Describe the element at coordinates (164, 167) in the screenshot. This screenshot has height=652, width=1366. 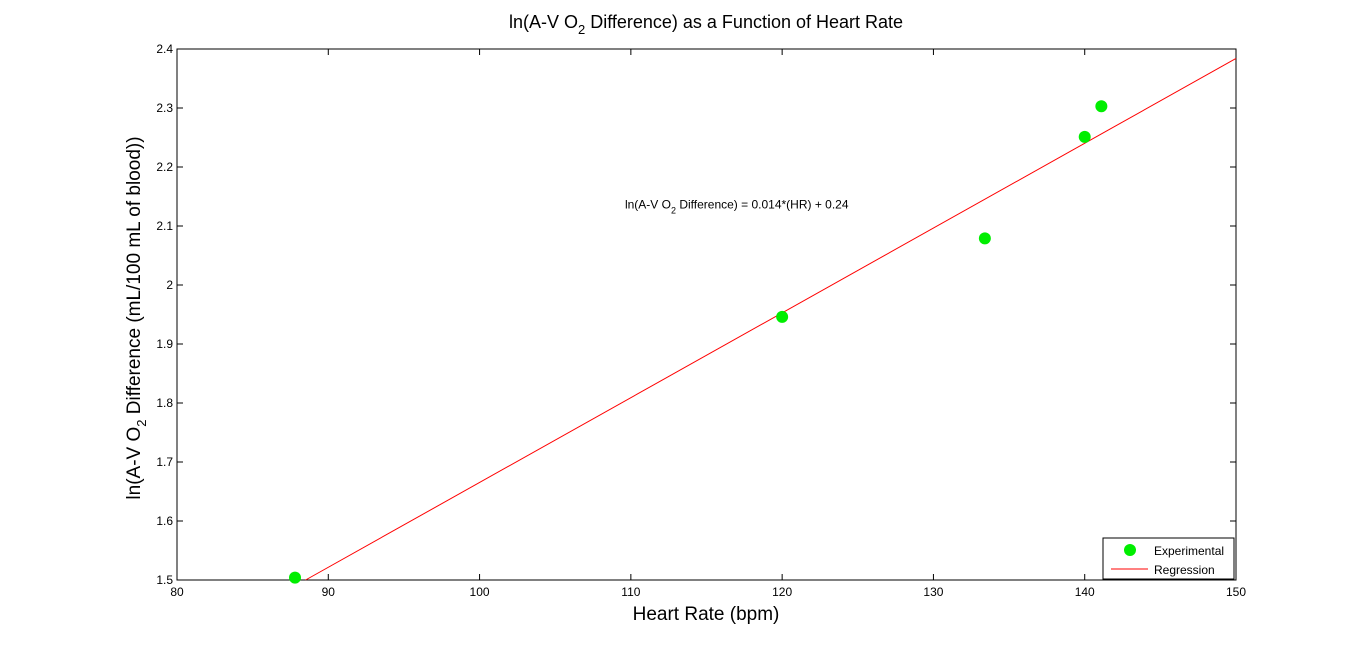
I see `y-tick-label: 2.2` at that location.